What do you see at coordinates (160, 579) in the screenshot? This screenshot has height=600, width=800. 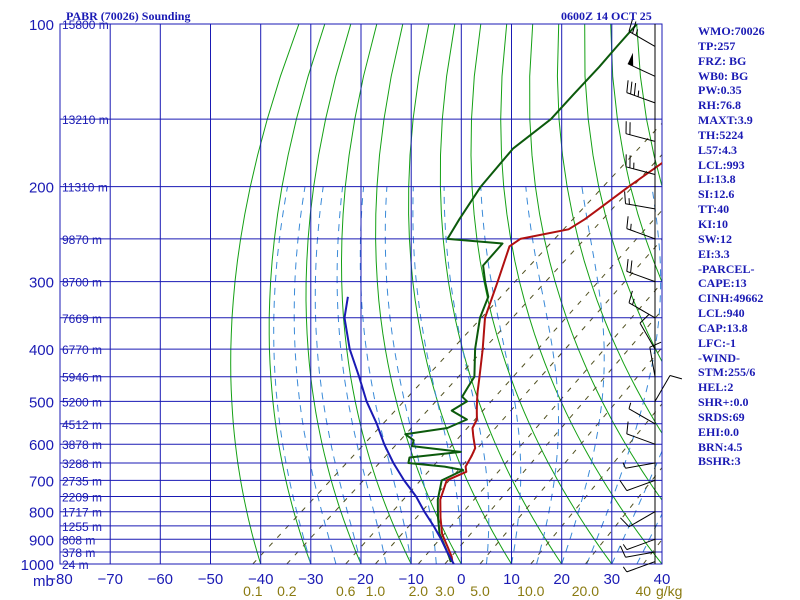 I see `temperature-tick-label: −60` at bounding box center [160, 579].